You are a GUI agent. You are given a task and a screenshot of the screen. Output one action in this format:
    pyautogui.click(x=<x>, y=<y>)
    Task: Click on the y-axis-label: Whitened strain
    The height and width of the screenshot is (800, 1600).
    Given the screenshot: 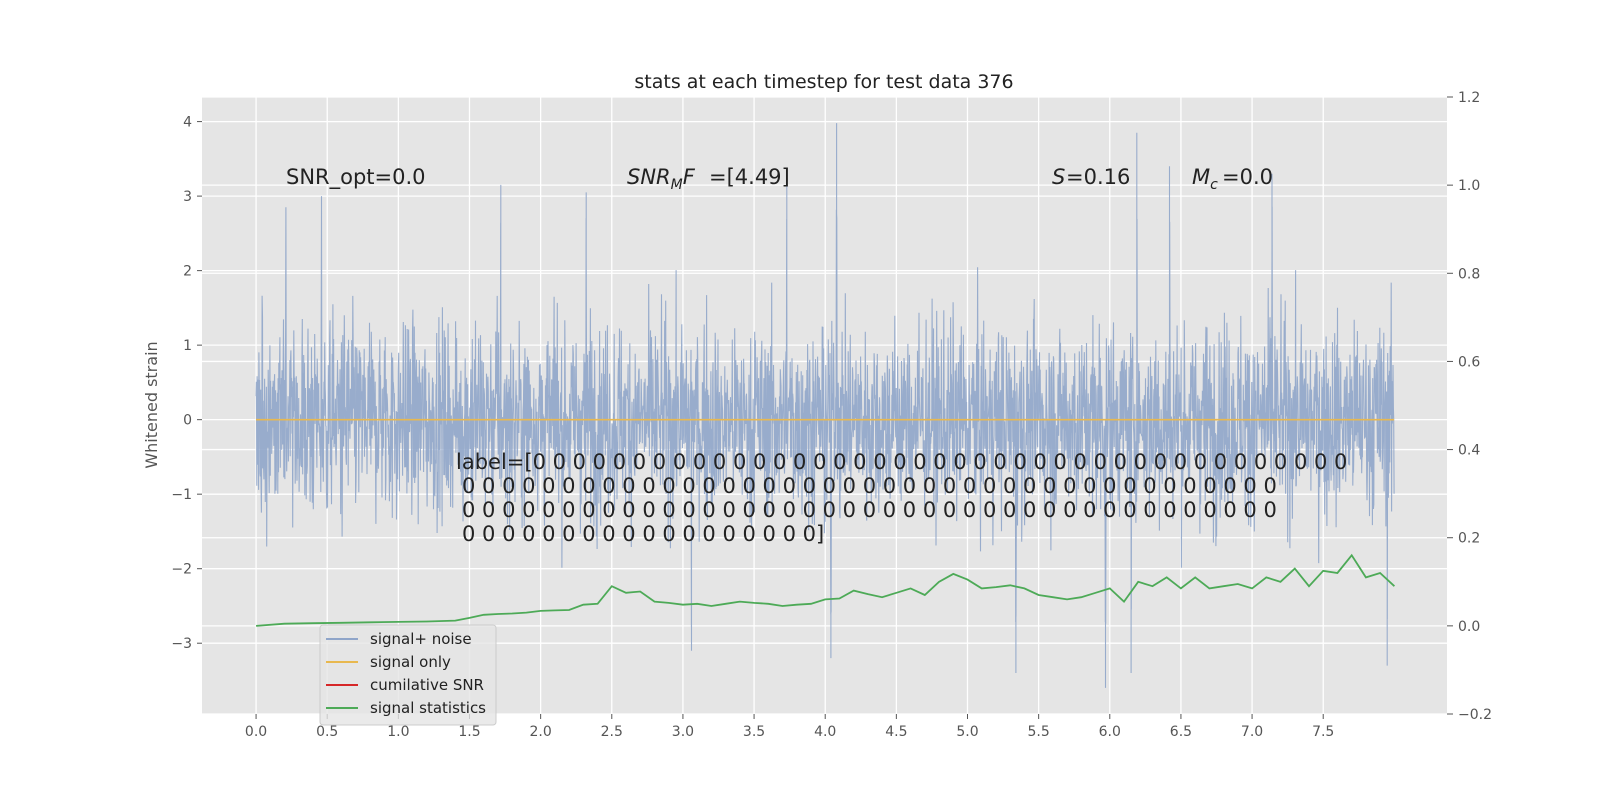 What is the action you would take?
    pyautogui.click(x=151, y=404)
    